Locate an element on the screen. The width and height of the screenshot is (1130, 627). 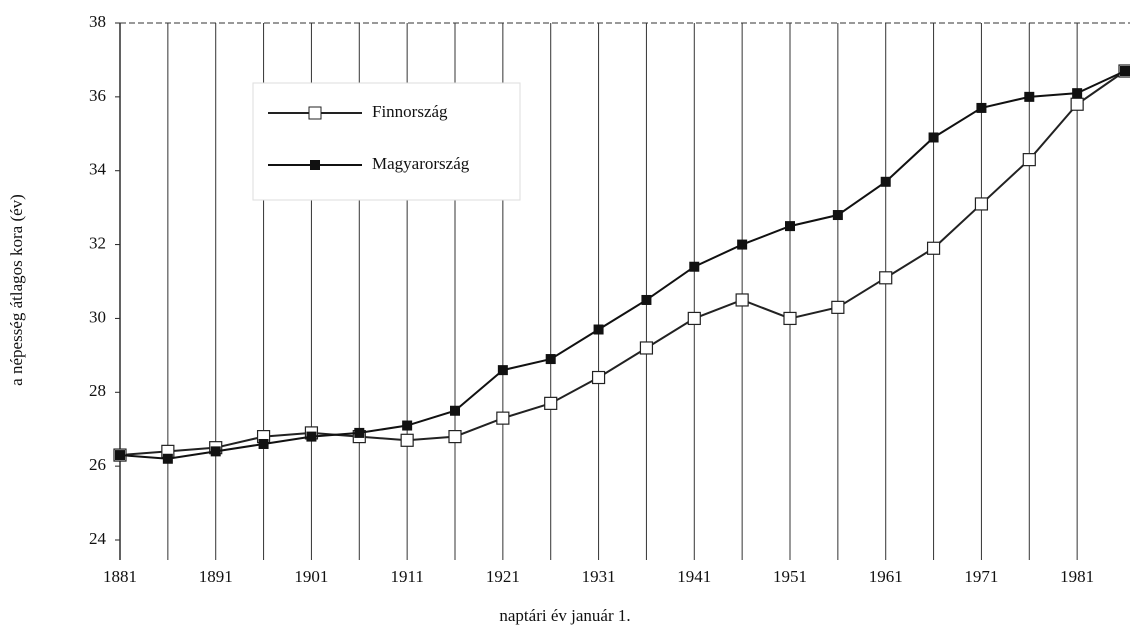
legend-label: Finnország is located at coordinates (410, 111).